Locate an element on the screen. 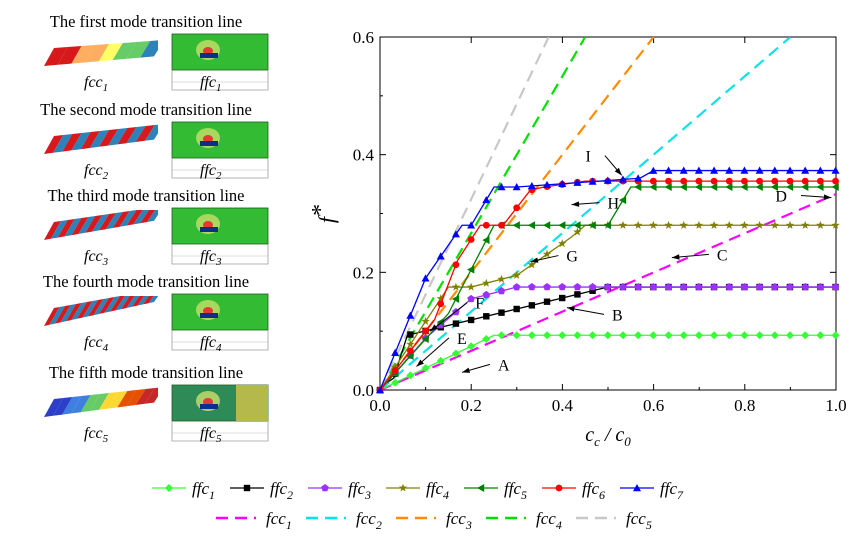  mode-panel-title: The first mode transition line is located at coordinates (146, 21).